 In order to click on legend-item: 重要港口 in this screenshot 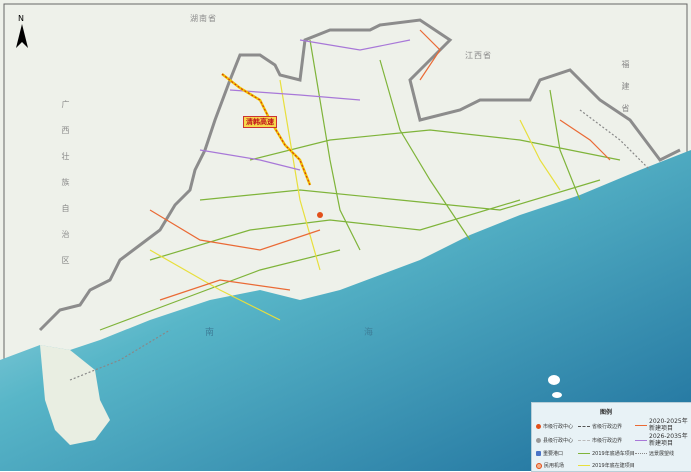, I will do `click(549, 453)`.